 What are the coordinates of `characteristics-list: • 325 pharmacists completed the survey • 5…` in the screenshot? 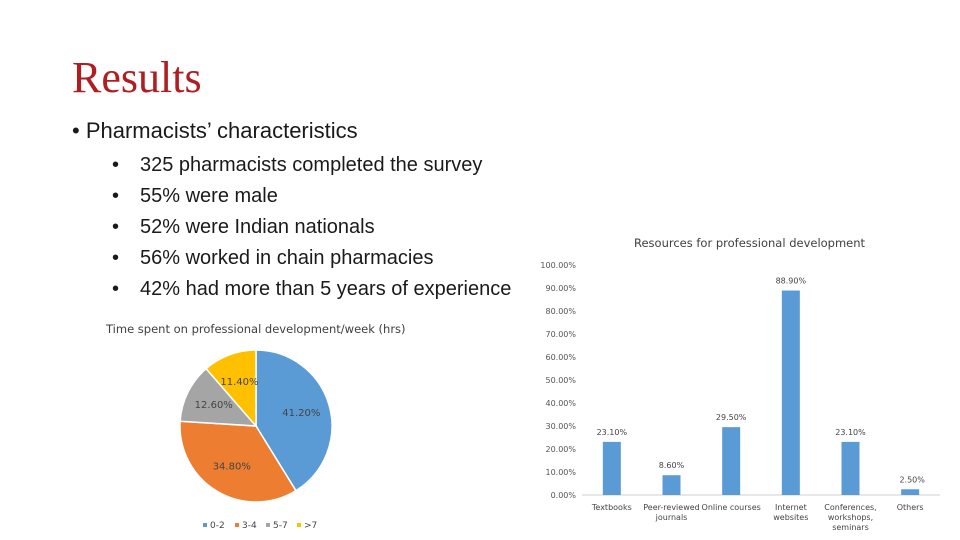 It's located at (311, 227).